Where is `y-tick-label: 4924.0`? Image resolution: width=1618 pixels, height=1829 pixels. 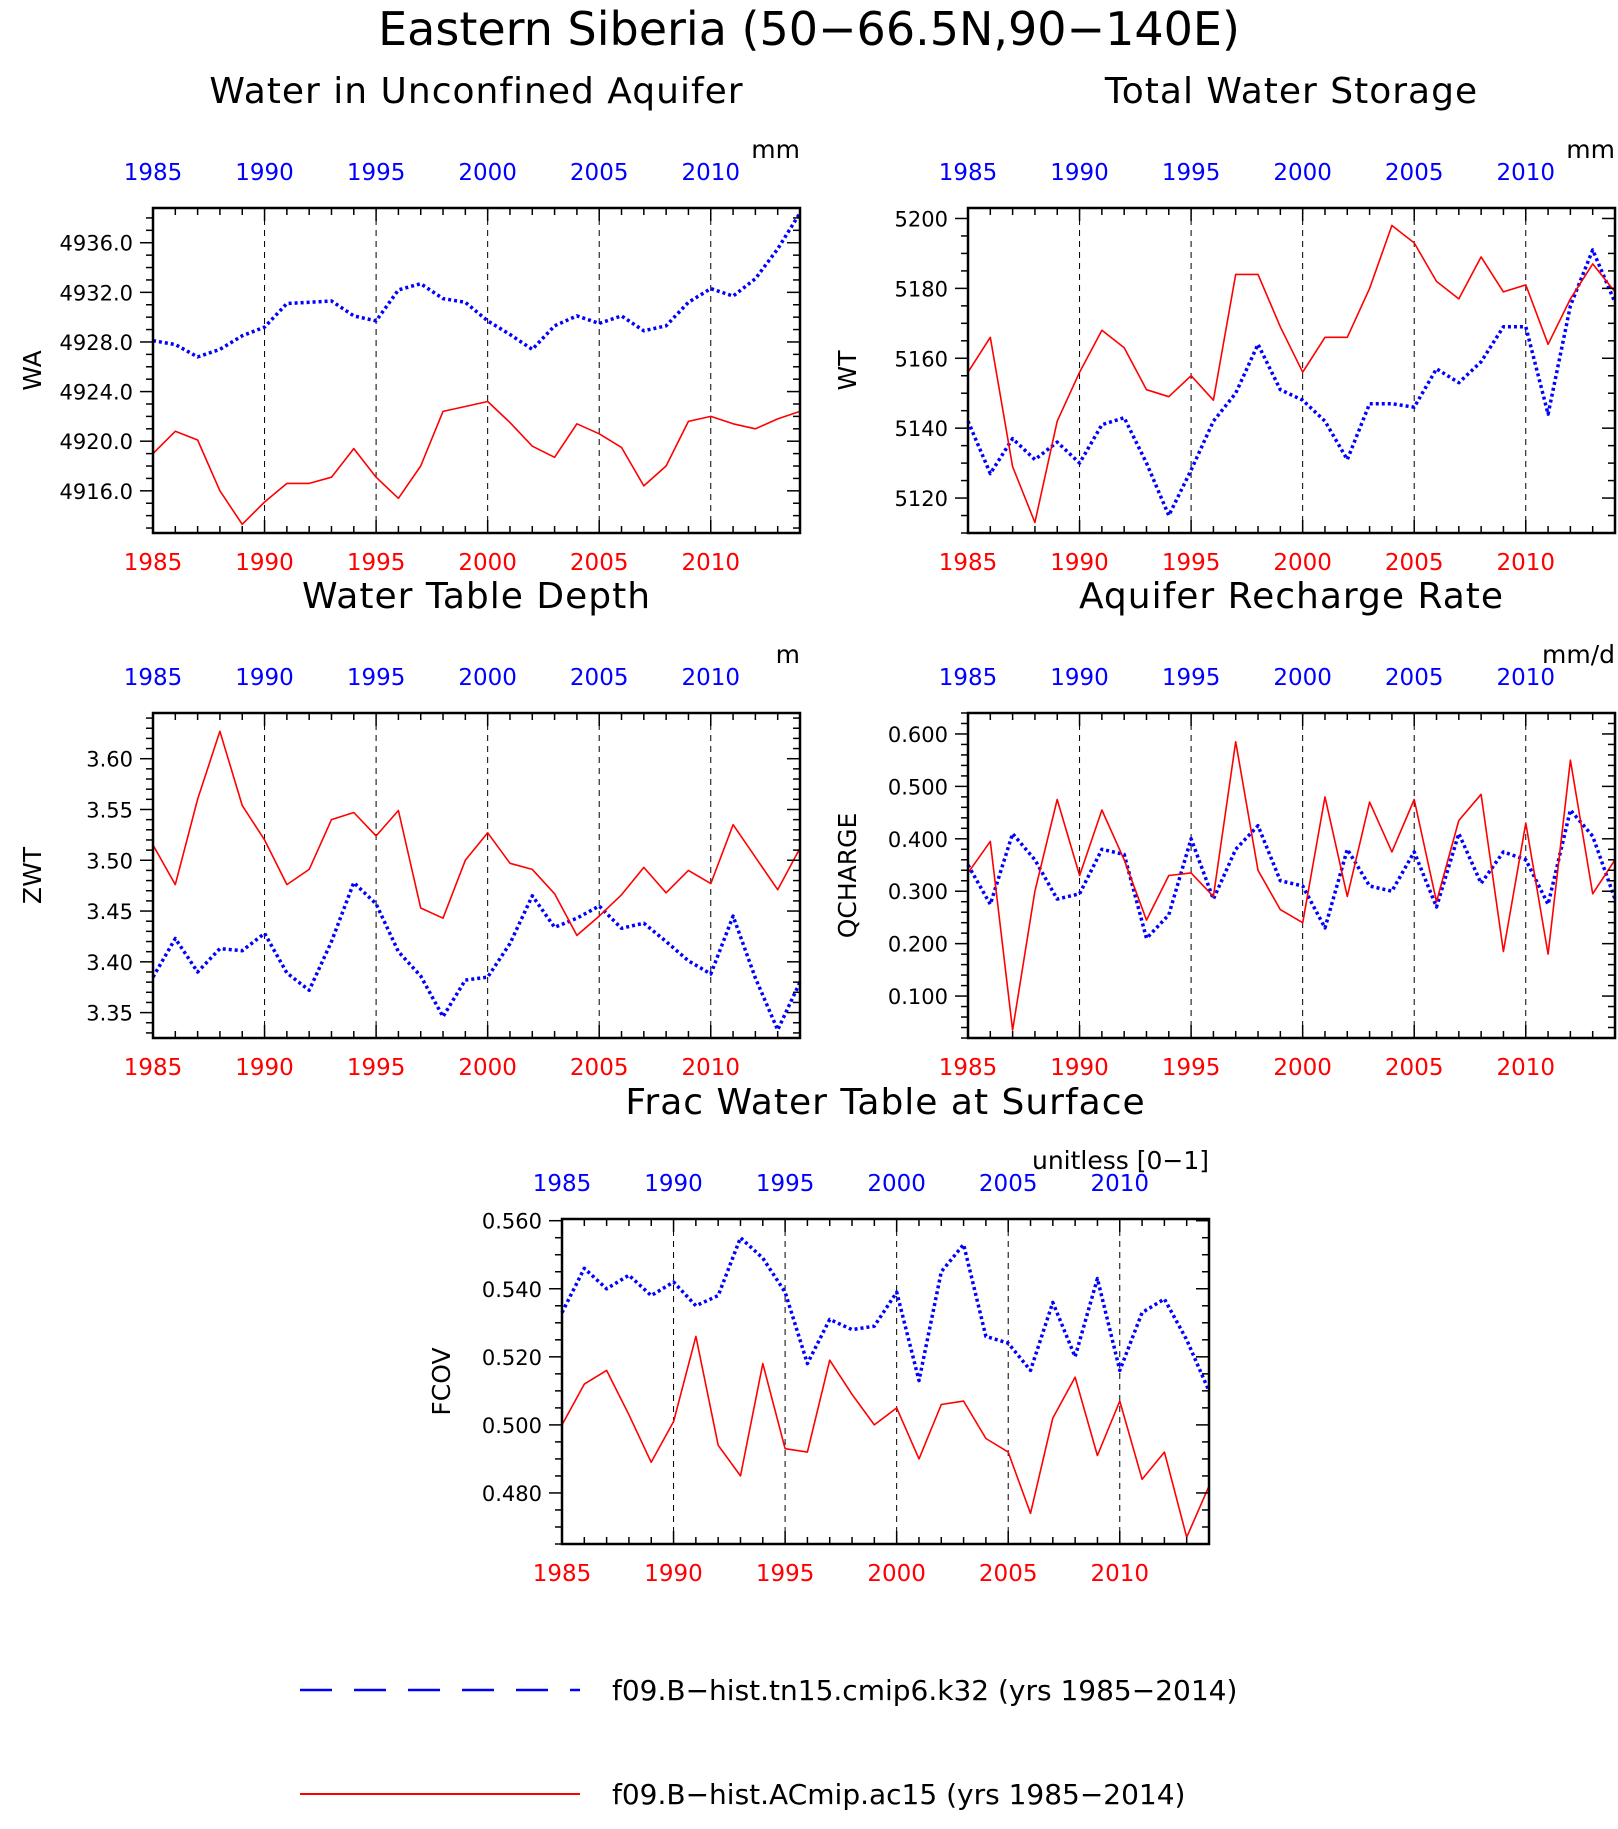
y-tick-label: 4924.0 is located at coordinates (96, 393).